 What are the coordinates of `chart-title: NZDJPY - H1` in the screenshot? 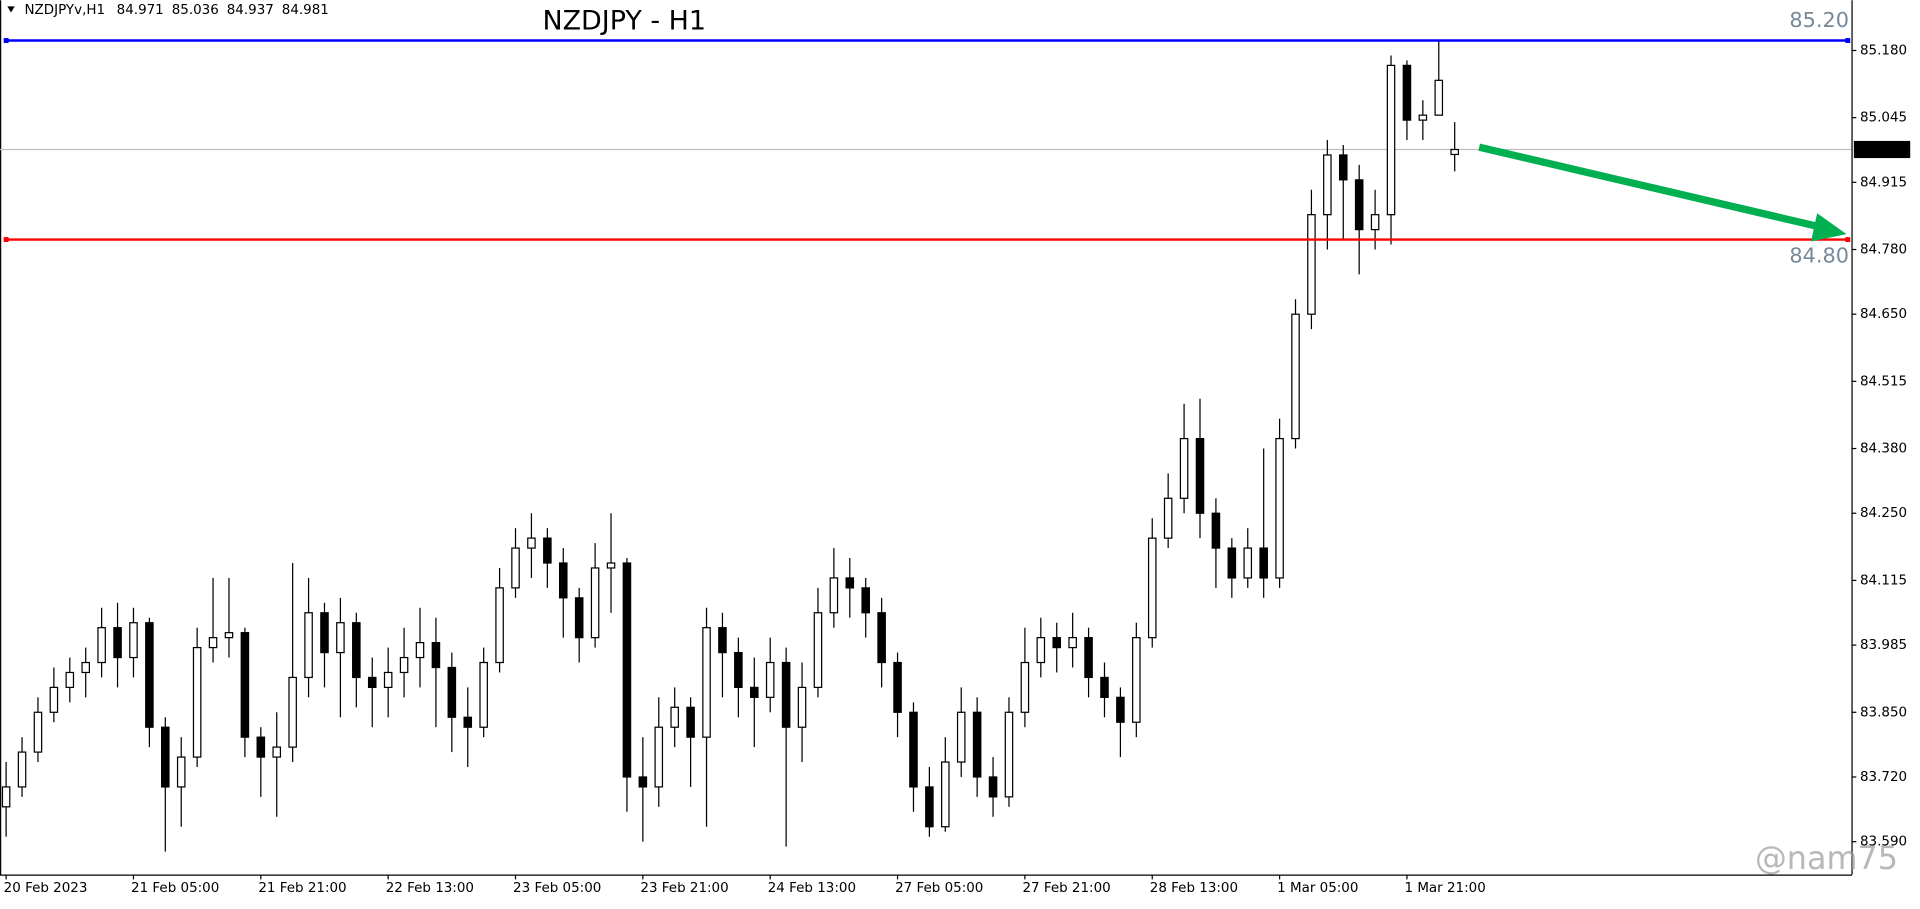 It's located at (624, 21).